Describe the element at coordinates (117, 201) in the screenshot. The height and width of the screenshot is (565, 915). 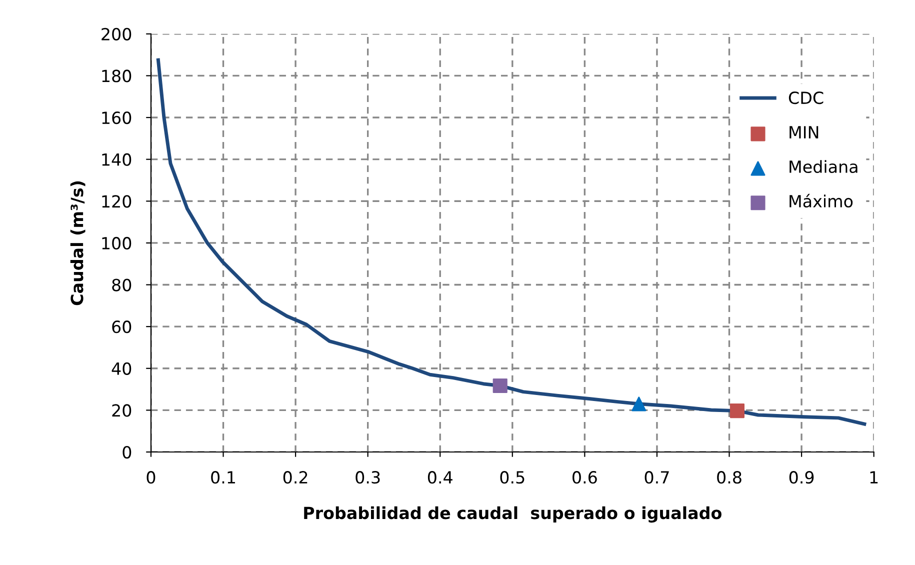
I see `y-tick-label: 120` at that location.